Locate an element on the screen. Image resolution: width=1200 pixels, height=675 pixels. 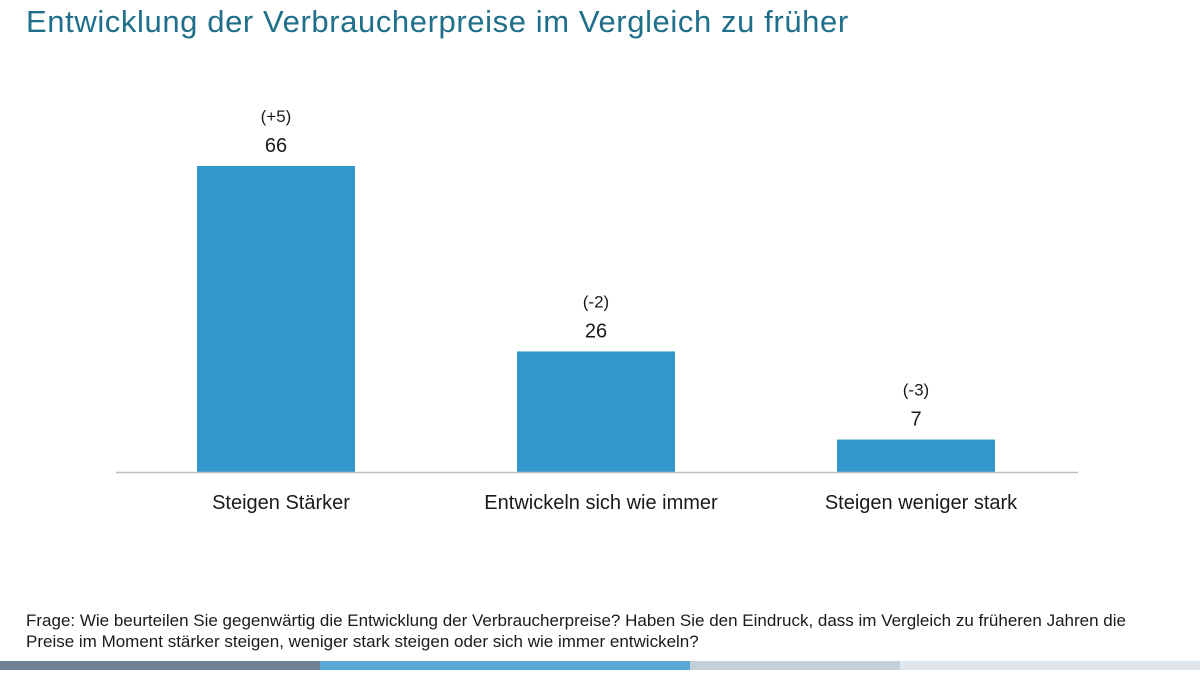
category-label-3: Steigen weniger stark is located at coordinates (921, 503).